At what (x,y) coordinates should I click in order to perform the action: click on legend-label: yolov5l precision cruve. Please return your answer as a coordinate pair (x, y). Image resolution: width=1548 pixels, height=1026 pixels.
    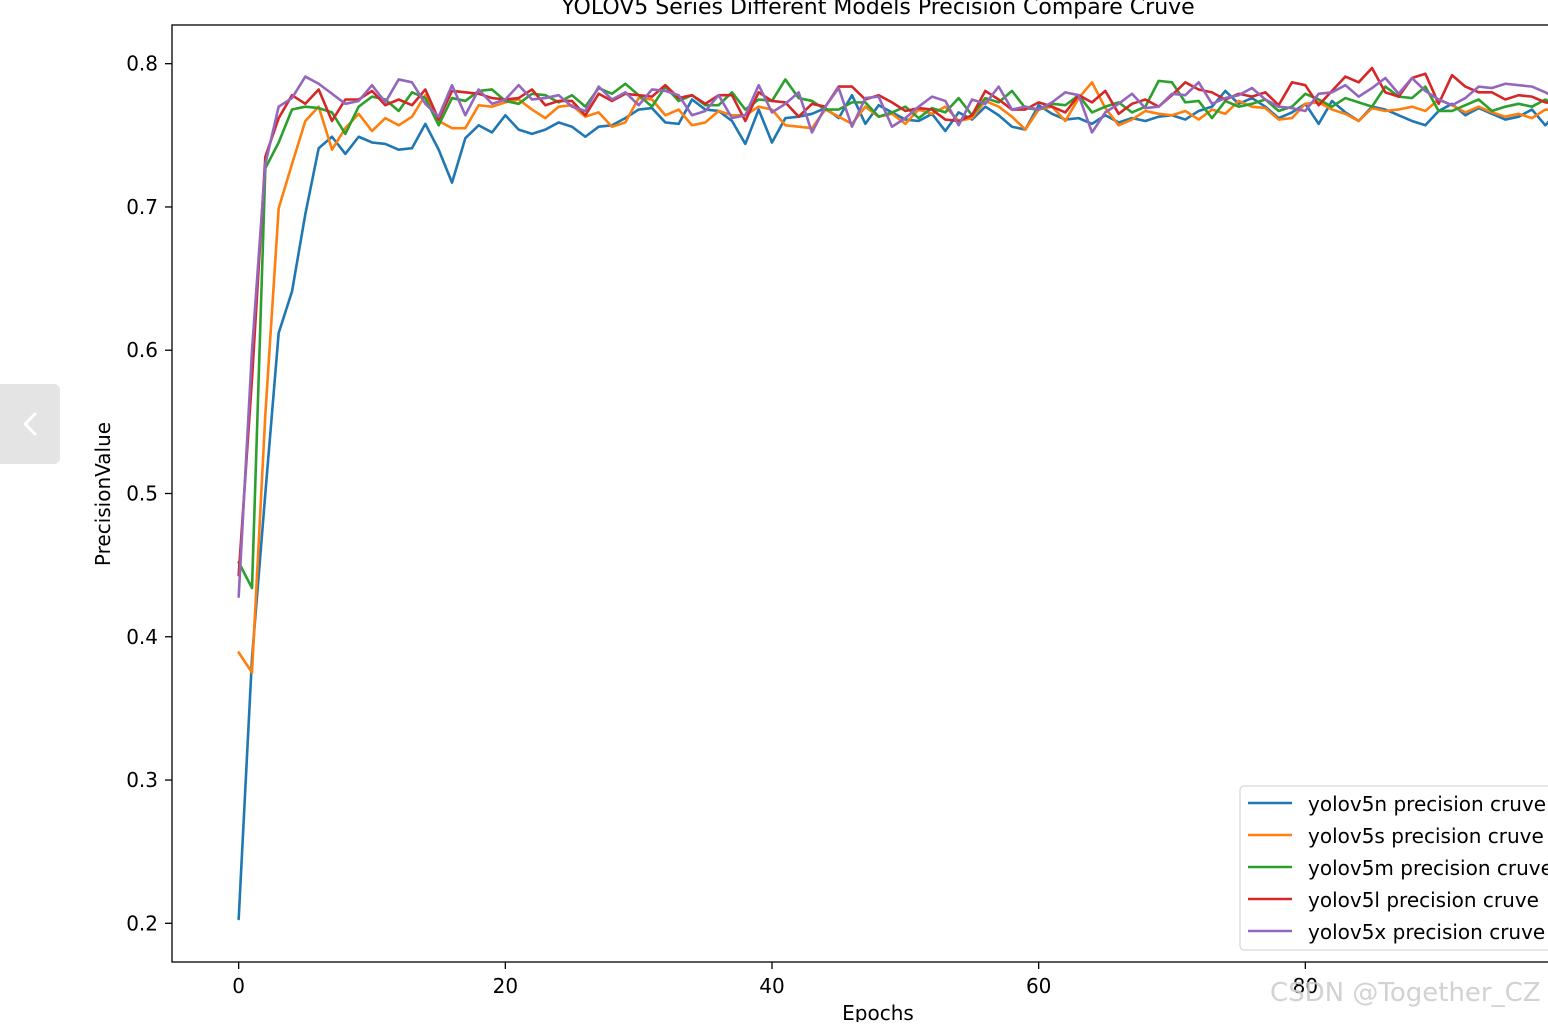
    Looking at the image, I should click on (1423, 900).